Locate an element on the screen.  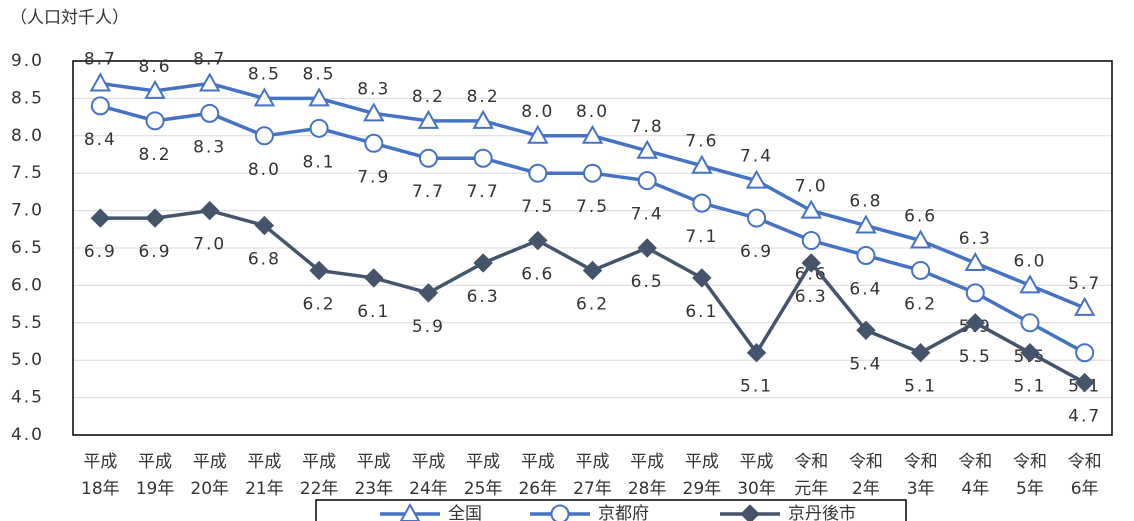
data-label: 5.4 is located at coordinates (865, 364).